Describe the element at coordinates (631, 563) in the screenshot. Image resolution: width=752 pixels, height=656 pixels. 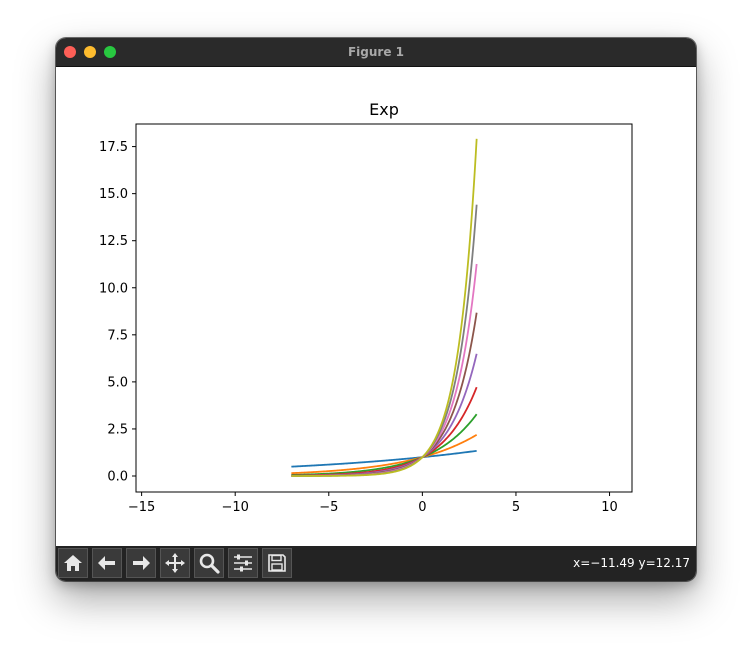
I see `cursor-coordinates: x=−11.49 y=12.17` at that location.